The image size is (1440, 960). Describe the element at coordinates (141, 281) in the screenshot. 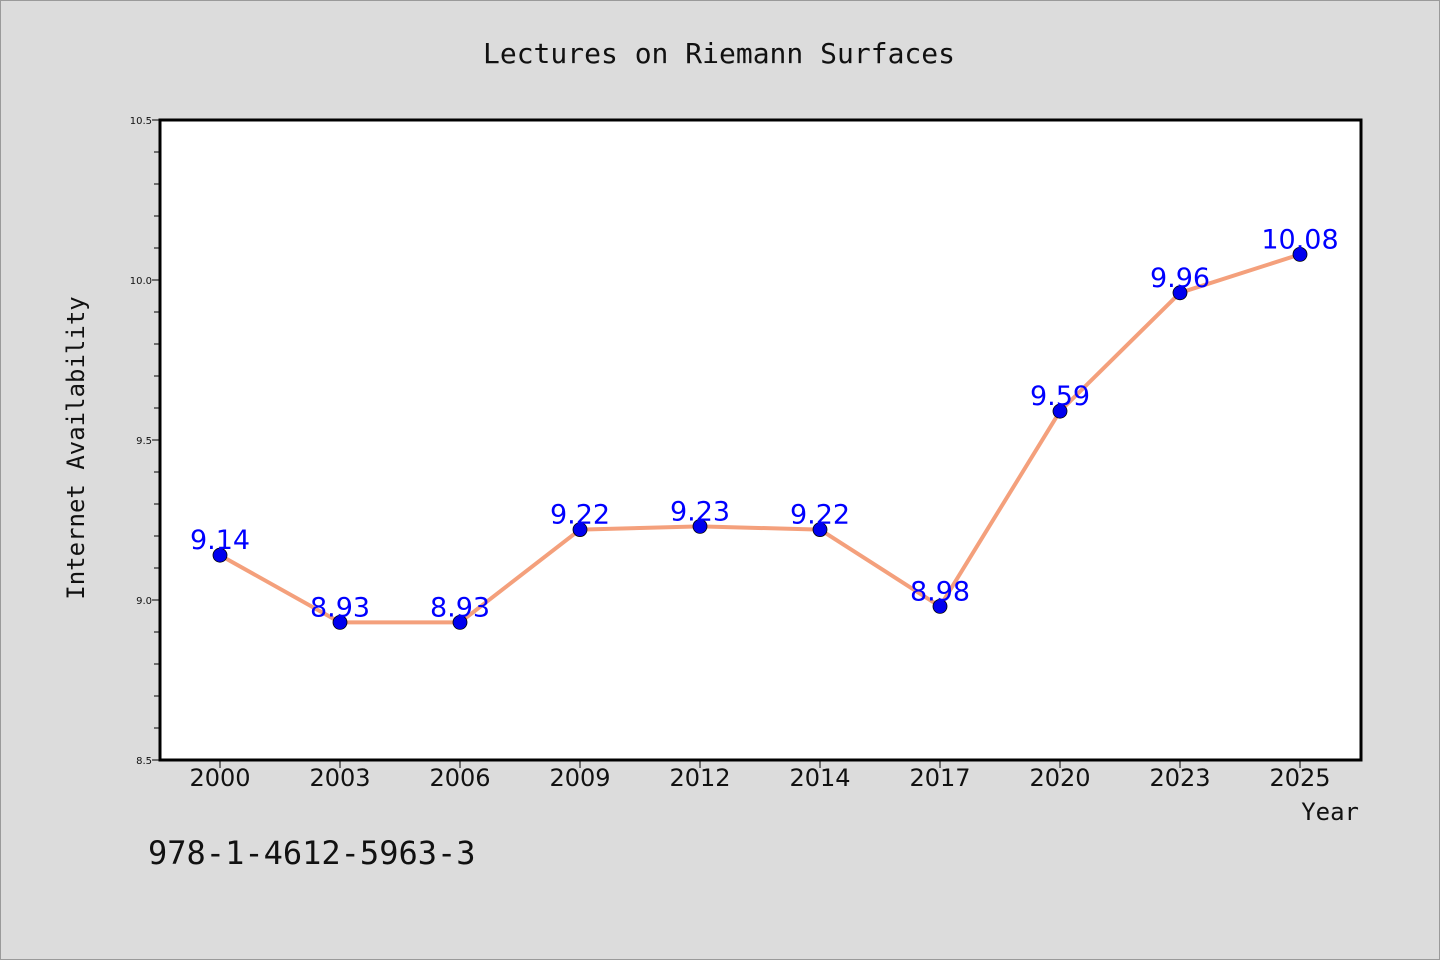

I see `y-tick-label: 10.0` at that location.